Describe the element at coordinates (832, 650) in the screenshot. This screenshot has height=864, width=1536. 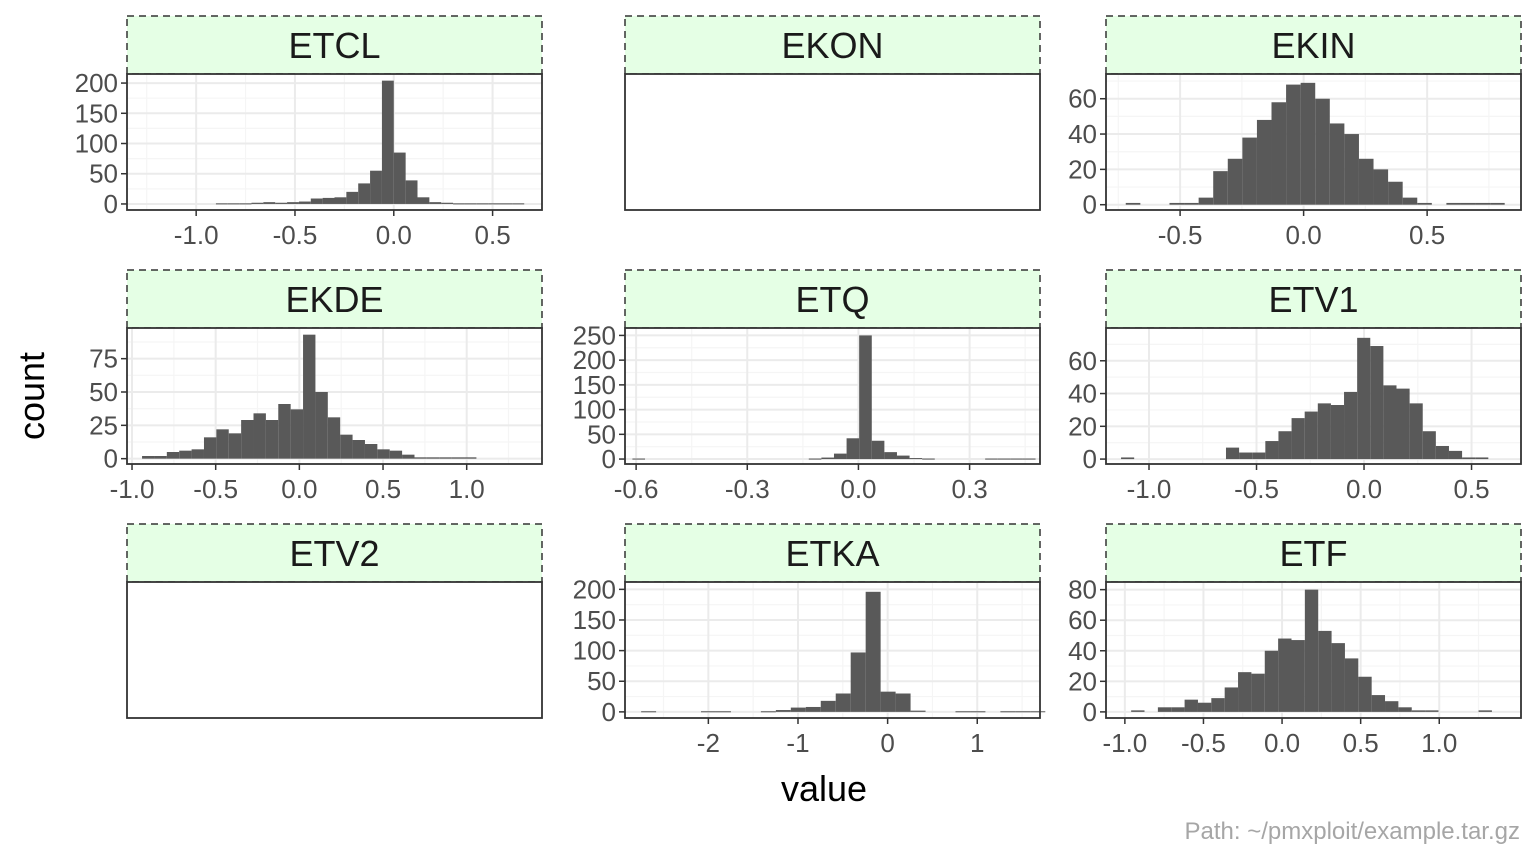
I see `panel-border-etka` at that location.